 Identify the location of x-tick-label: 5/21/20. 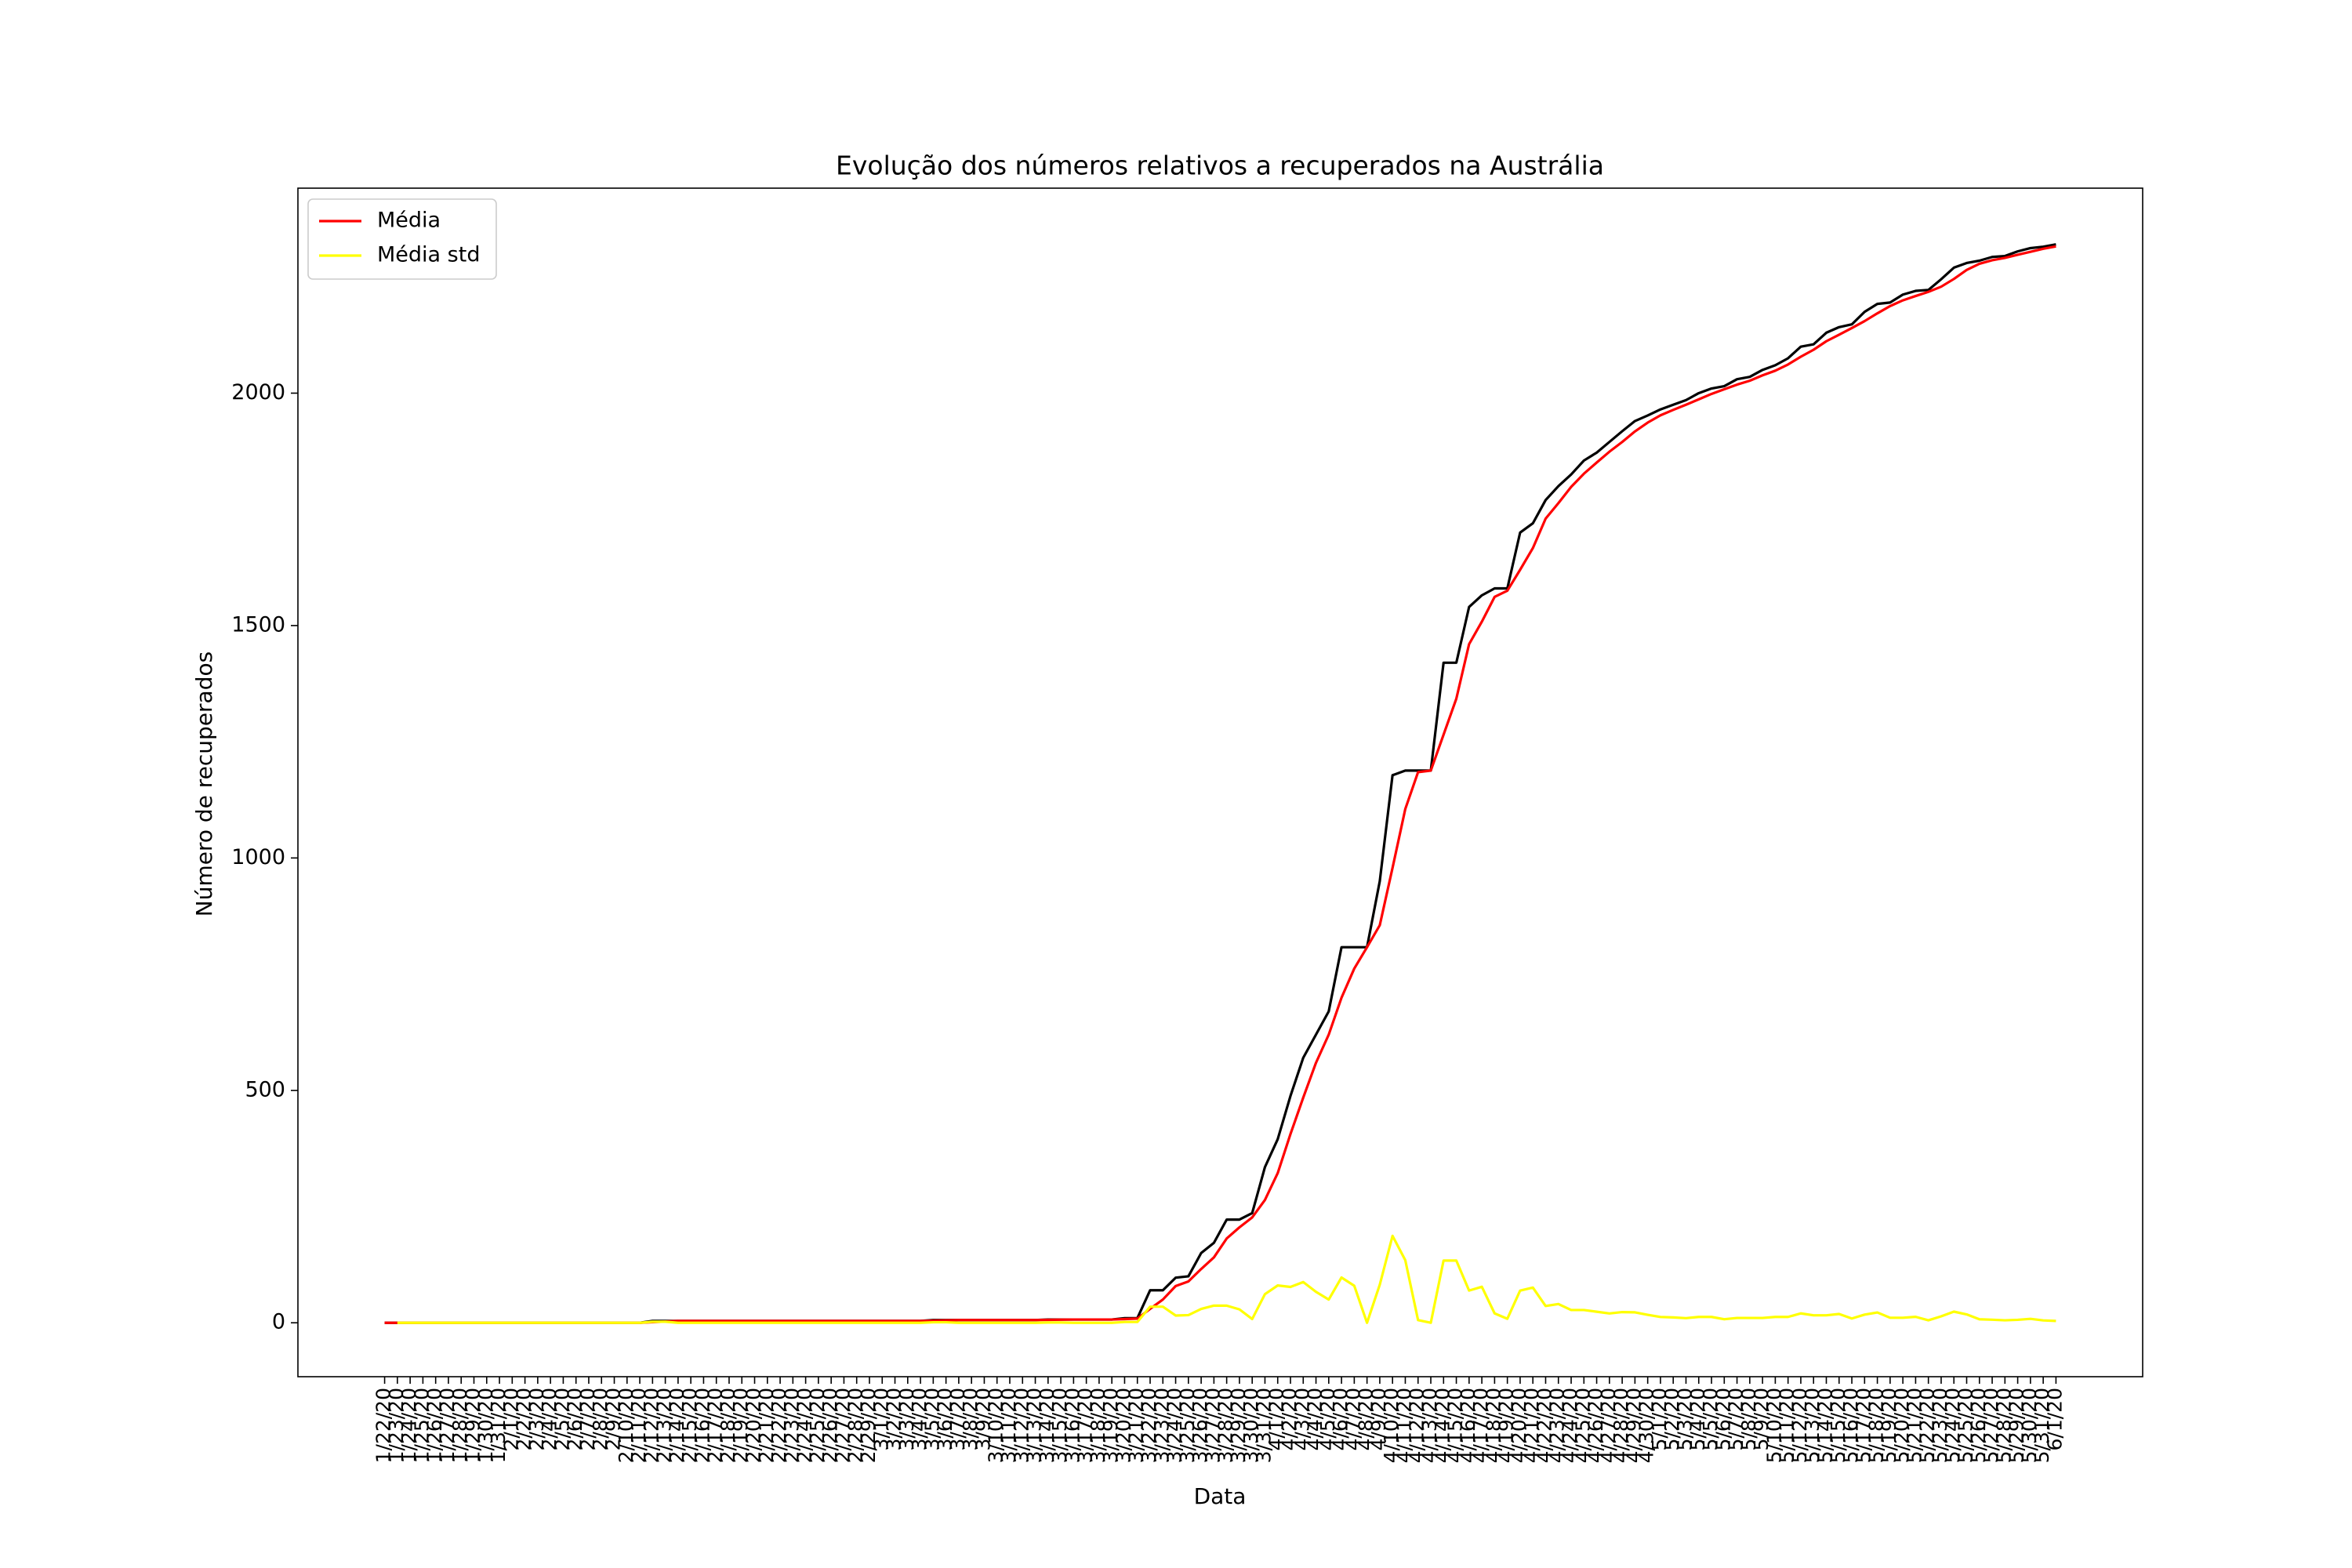
(1915, 1425).